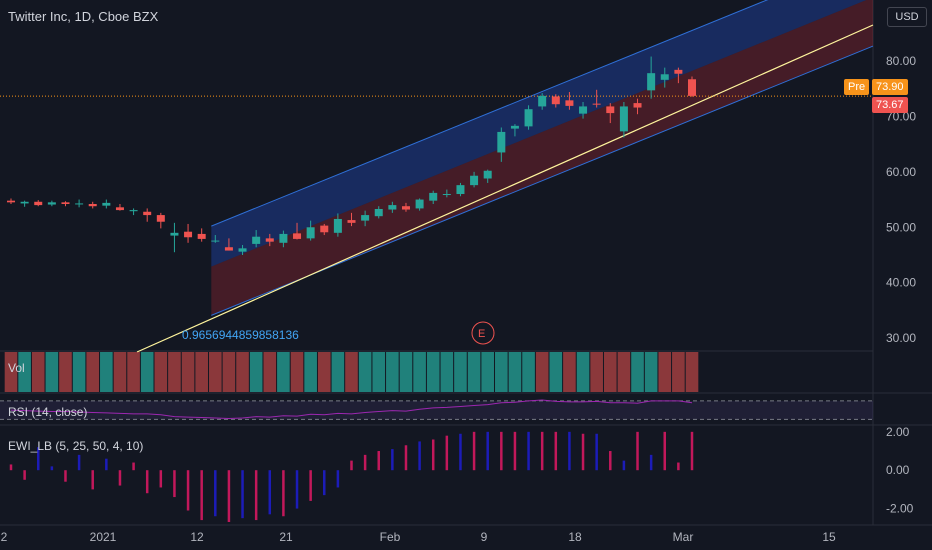 The image size is (932, 550). Describe the element at coordinates (898, 432) in the screenshot. I see `ewi-axis-tick: 2.00` at that location.